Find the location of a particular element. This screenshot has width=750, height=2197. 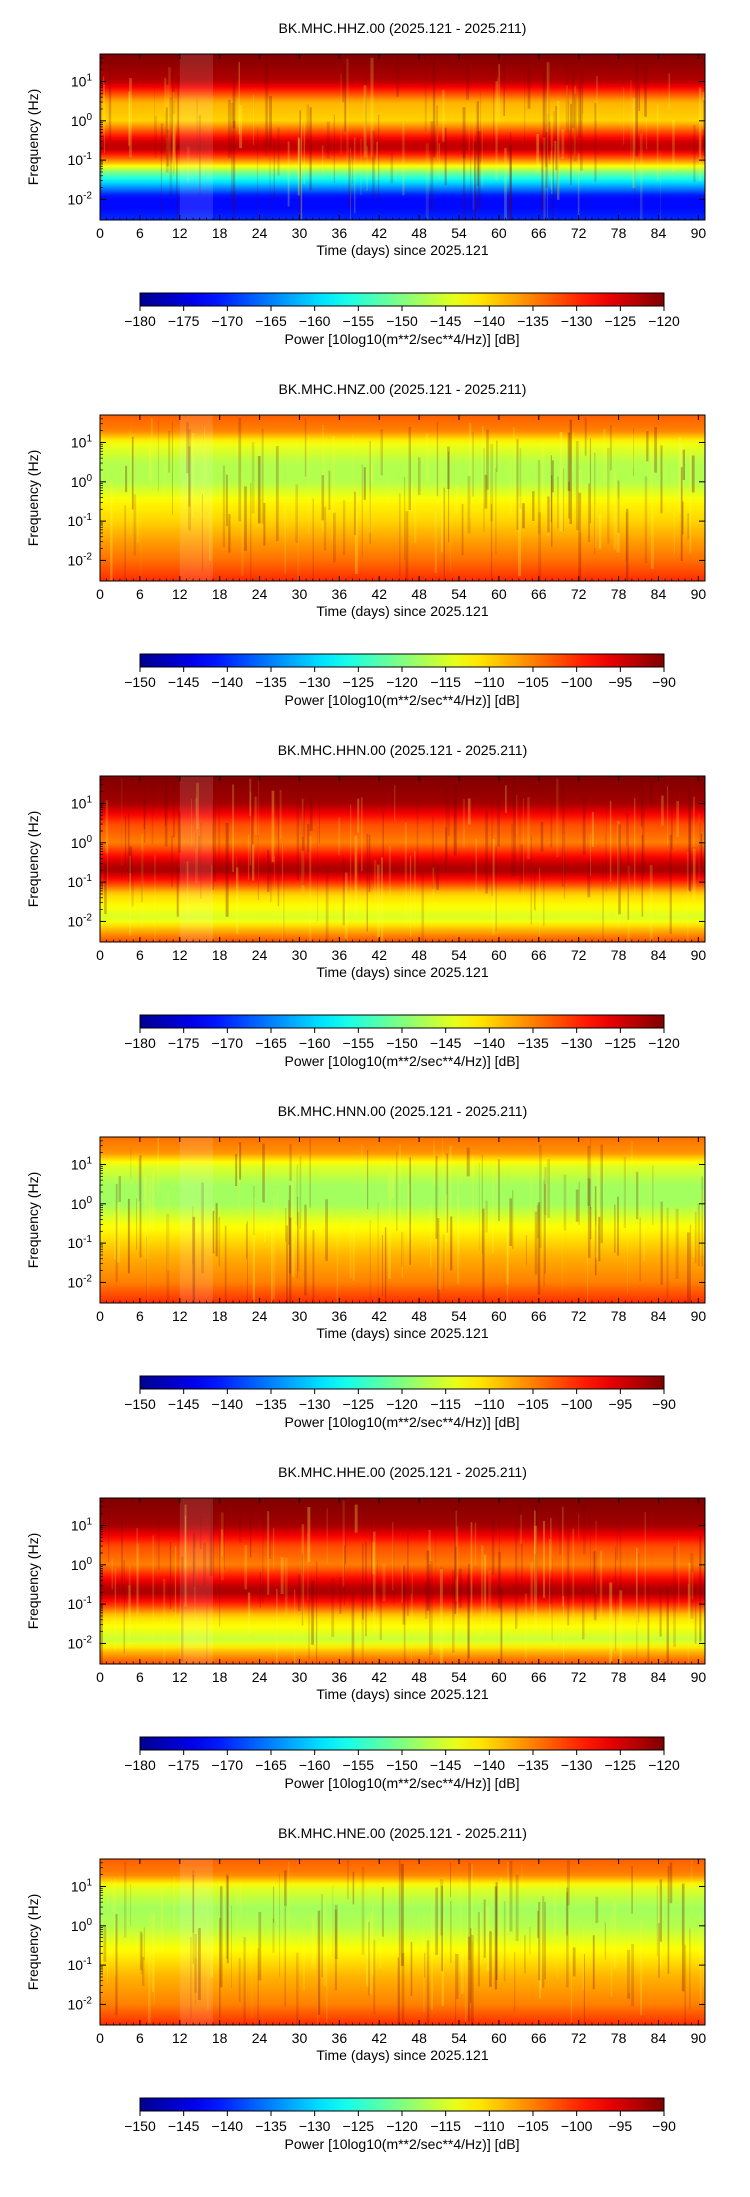

colorbar-tick-label: −175 is located at coordinates (184, 1043).